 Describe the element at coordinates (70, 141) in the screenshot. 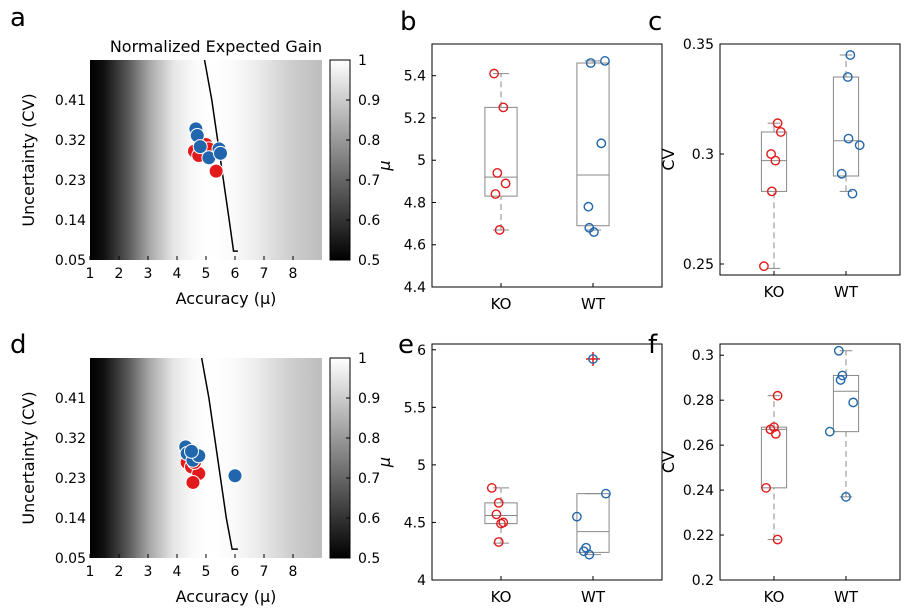

I see `y-tick-label: 0.32` at that location.